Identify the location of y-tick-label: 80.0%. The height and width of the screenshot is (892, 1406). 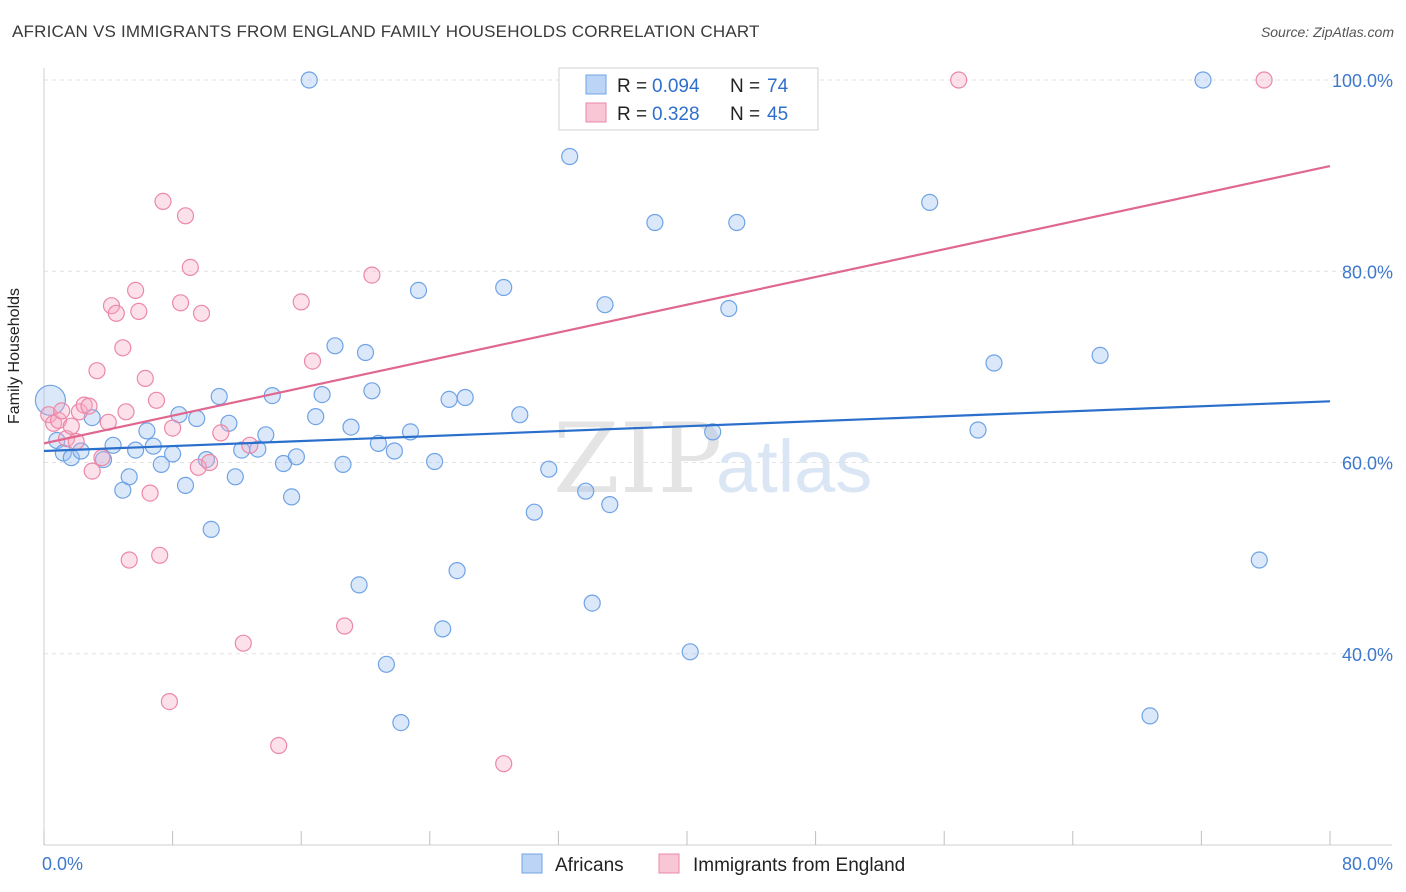
(1367, 272).